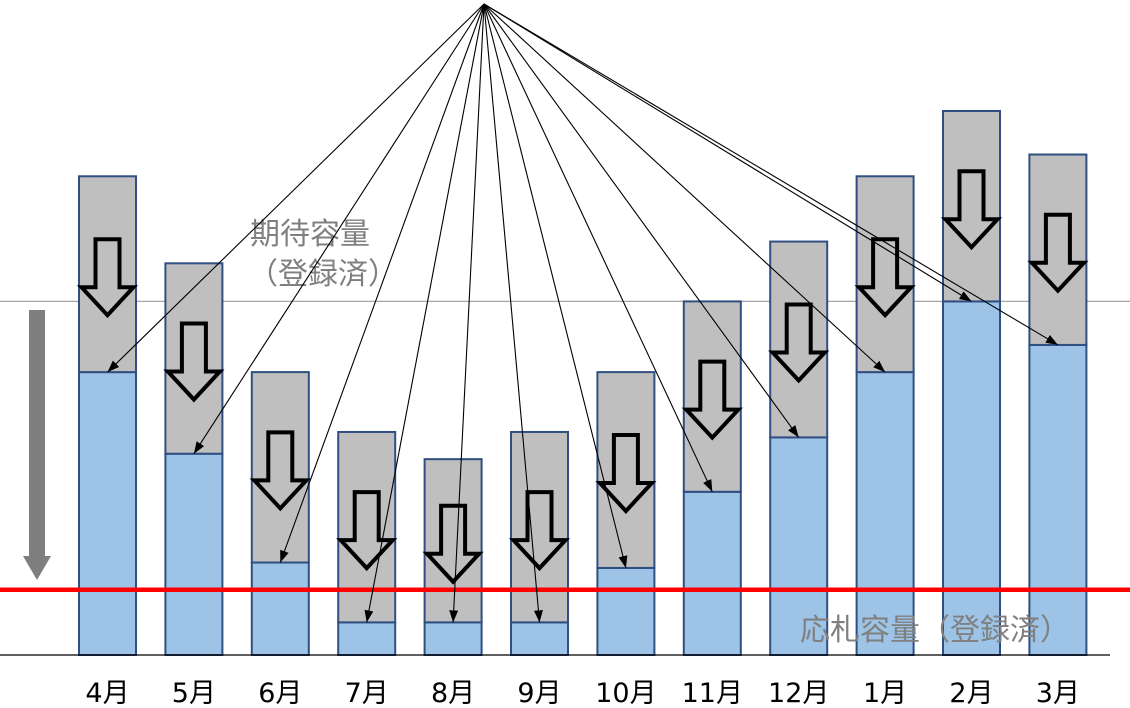  What do you see at coordinates (582, 693) in the screenshot?
I see `x-tick-labels: 4月 5月 6月 7月 8月 9月 10月 11月 12月 1月 2月 3月` at bounding box center [582, 693].